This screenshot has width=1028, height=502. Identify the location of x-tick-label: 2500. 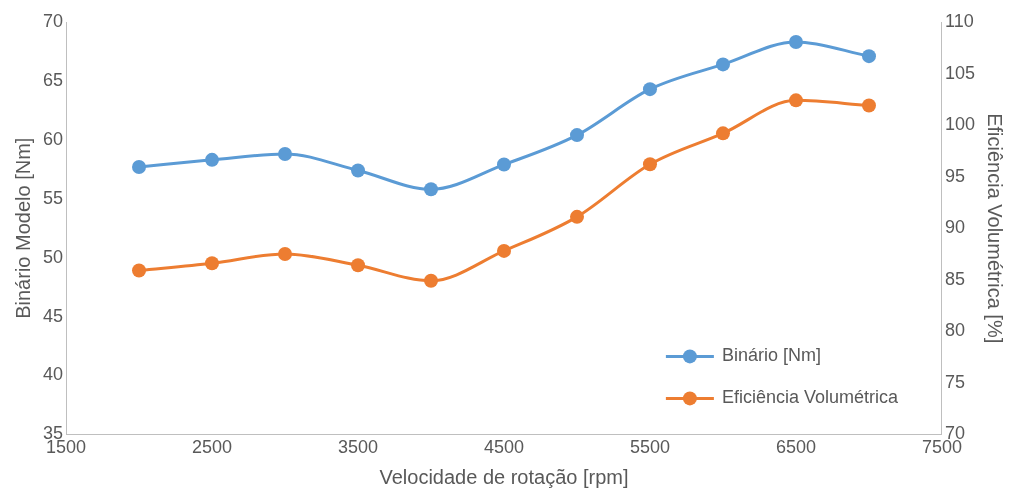
(212, 447).